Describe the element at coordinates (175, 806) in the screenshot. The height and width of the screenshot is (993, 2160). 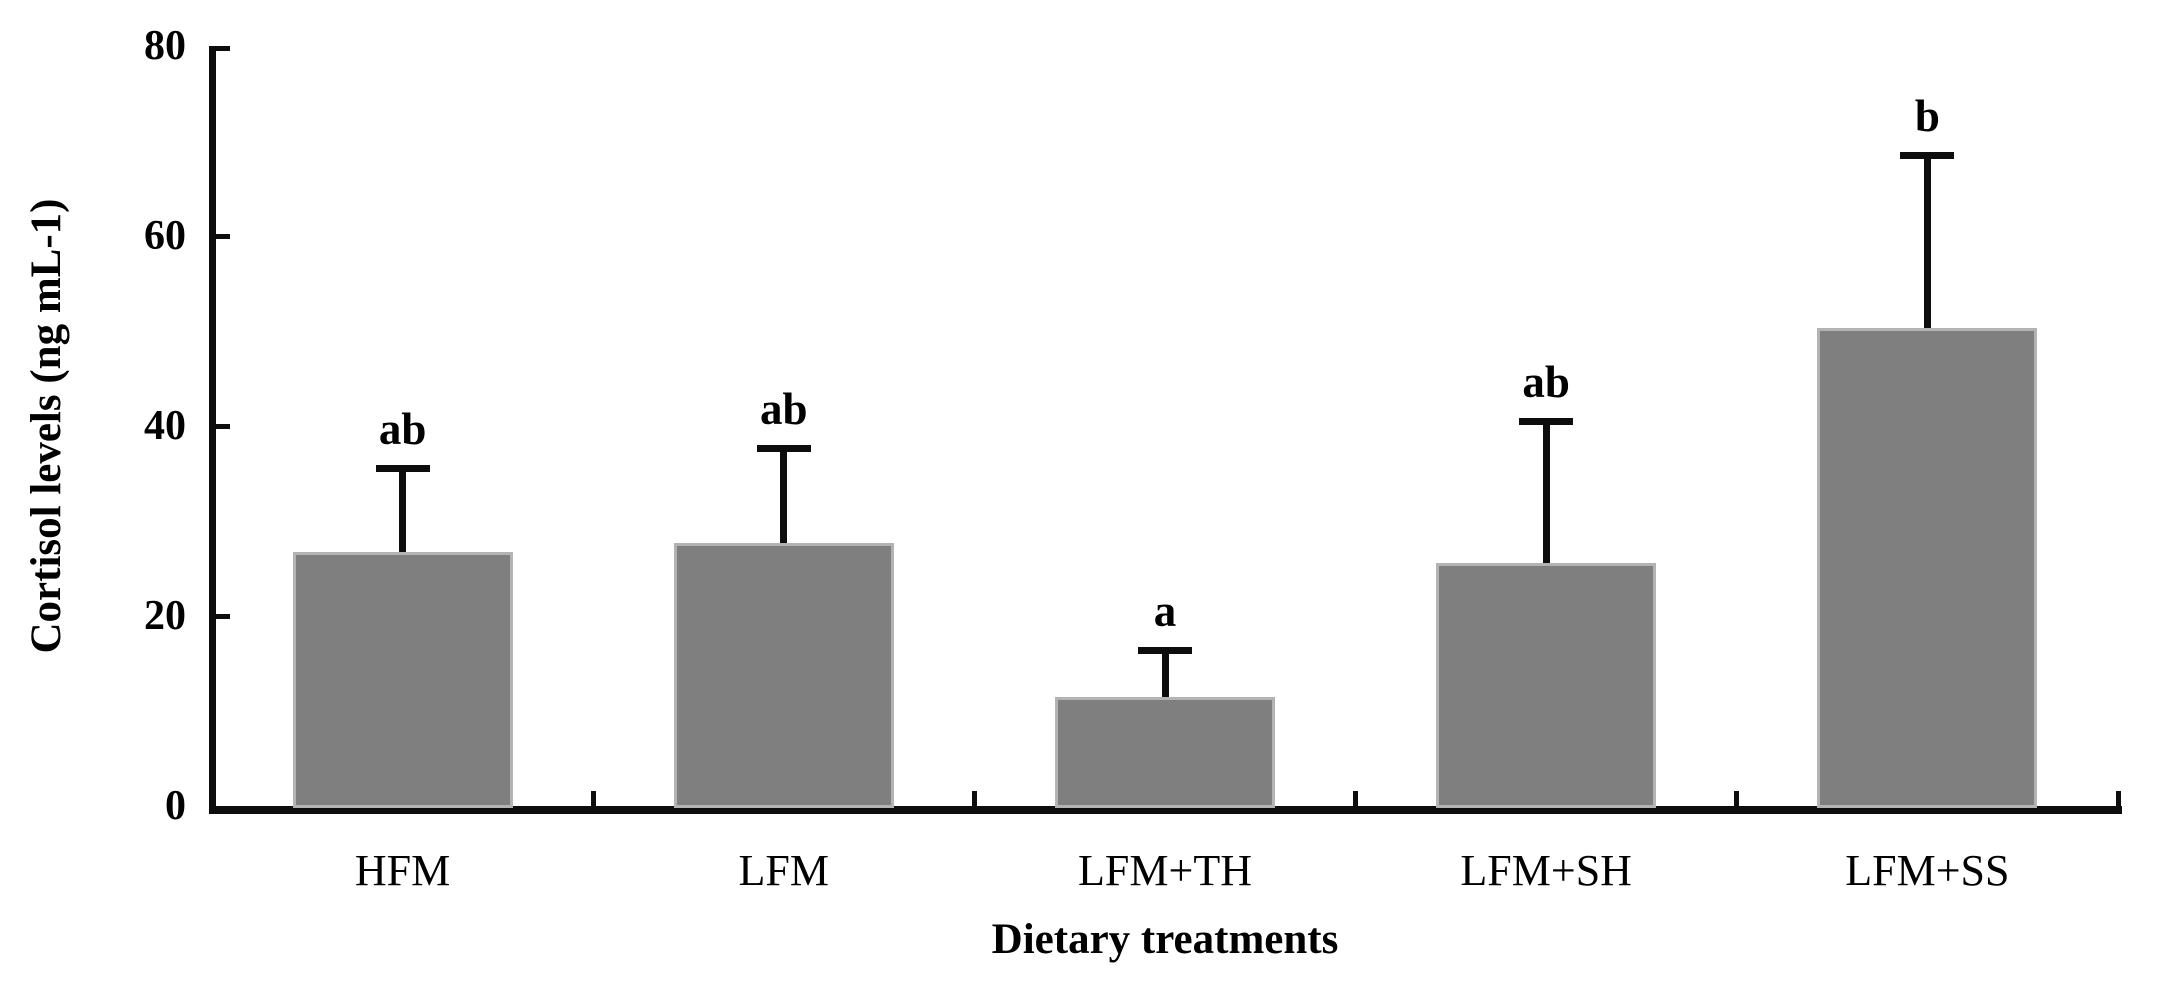
I see `y-tick-label: 0` at that location.